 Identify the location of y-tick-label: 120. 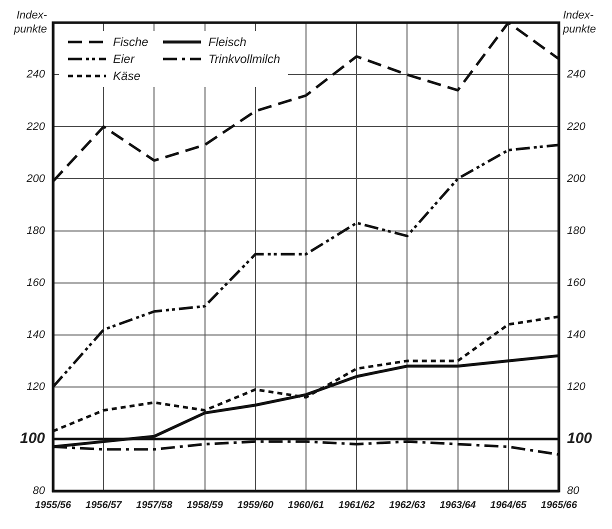
(36, 386).